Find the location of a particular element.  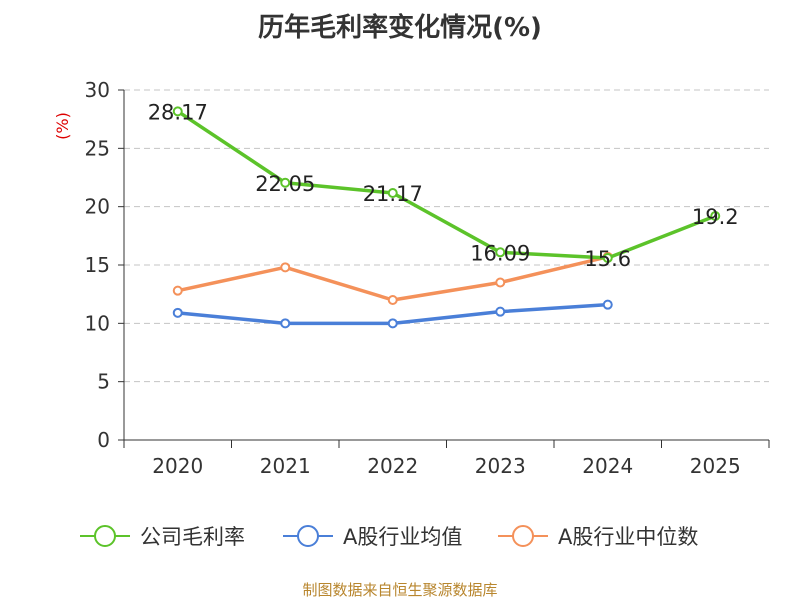

x-tick-label: 2020 is located at coordinates (177, 466).